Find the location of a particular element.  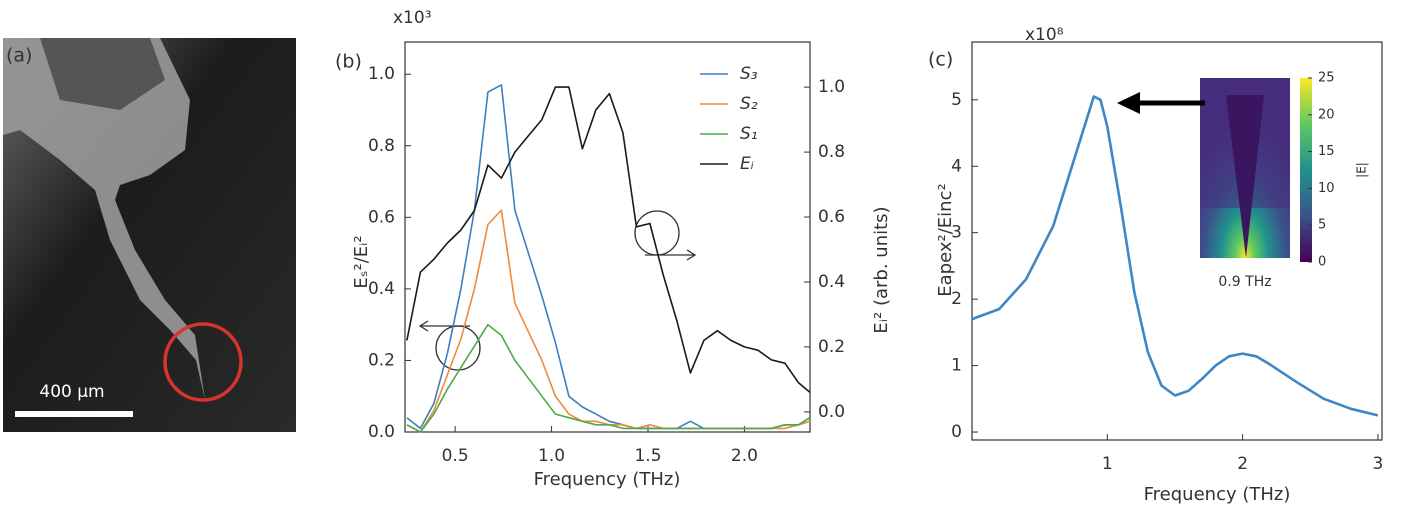

panel-label: (a) is located at coordinates (19, 56).